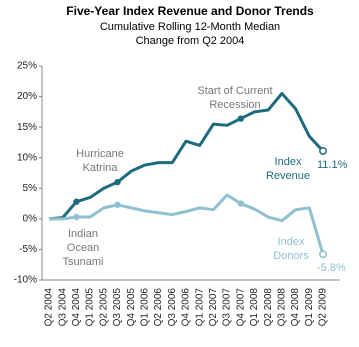 This screenshot has height=347, width=359. Describe the element at coordinates (145, 307) in the screenshot. I see `x-tick-label: Q1 2006` at that location.